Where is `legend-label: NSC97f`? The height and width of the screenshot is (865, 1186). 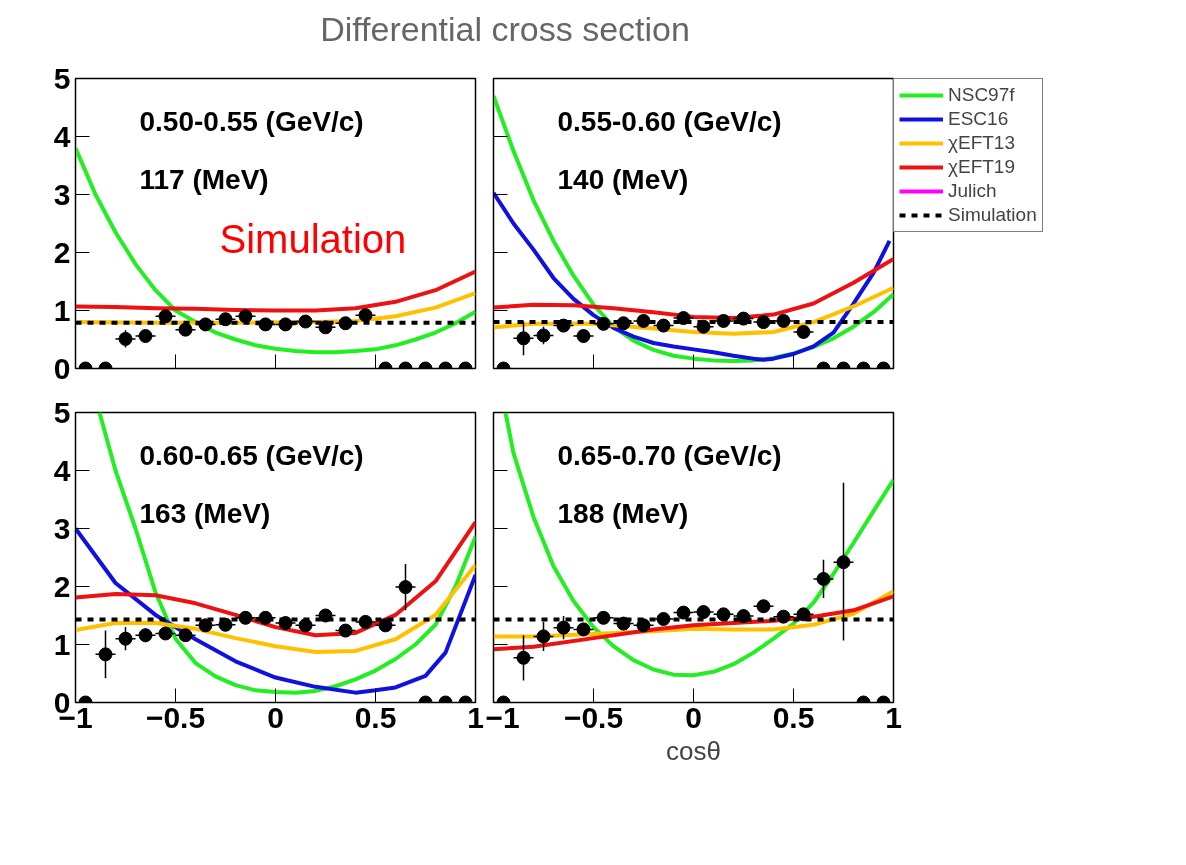 legend-label: NSC97f is located at coordinates (981, 95).